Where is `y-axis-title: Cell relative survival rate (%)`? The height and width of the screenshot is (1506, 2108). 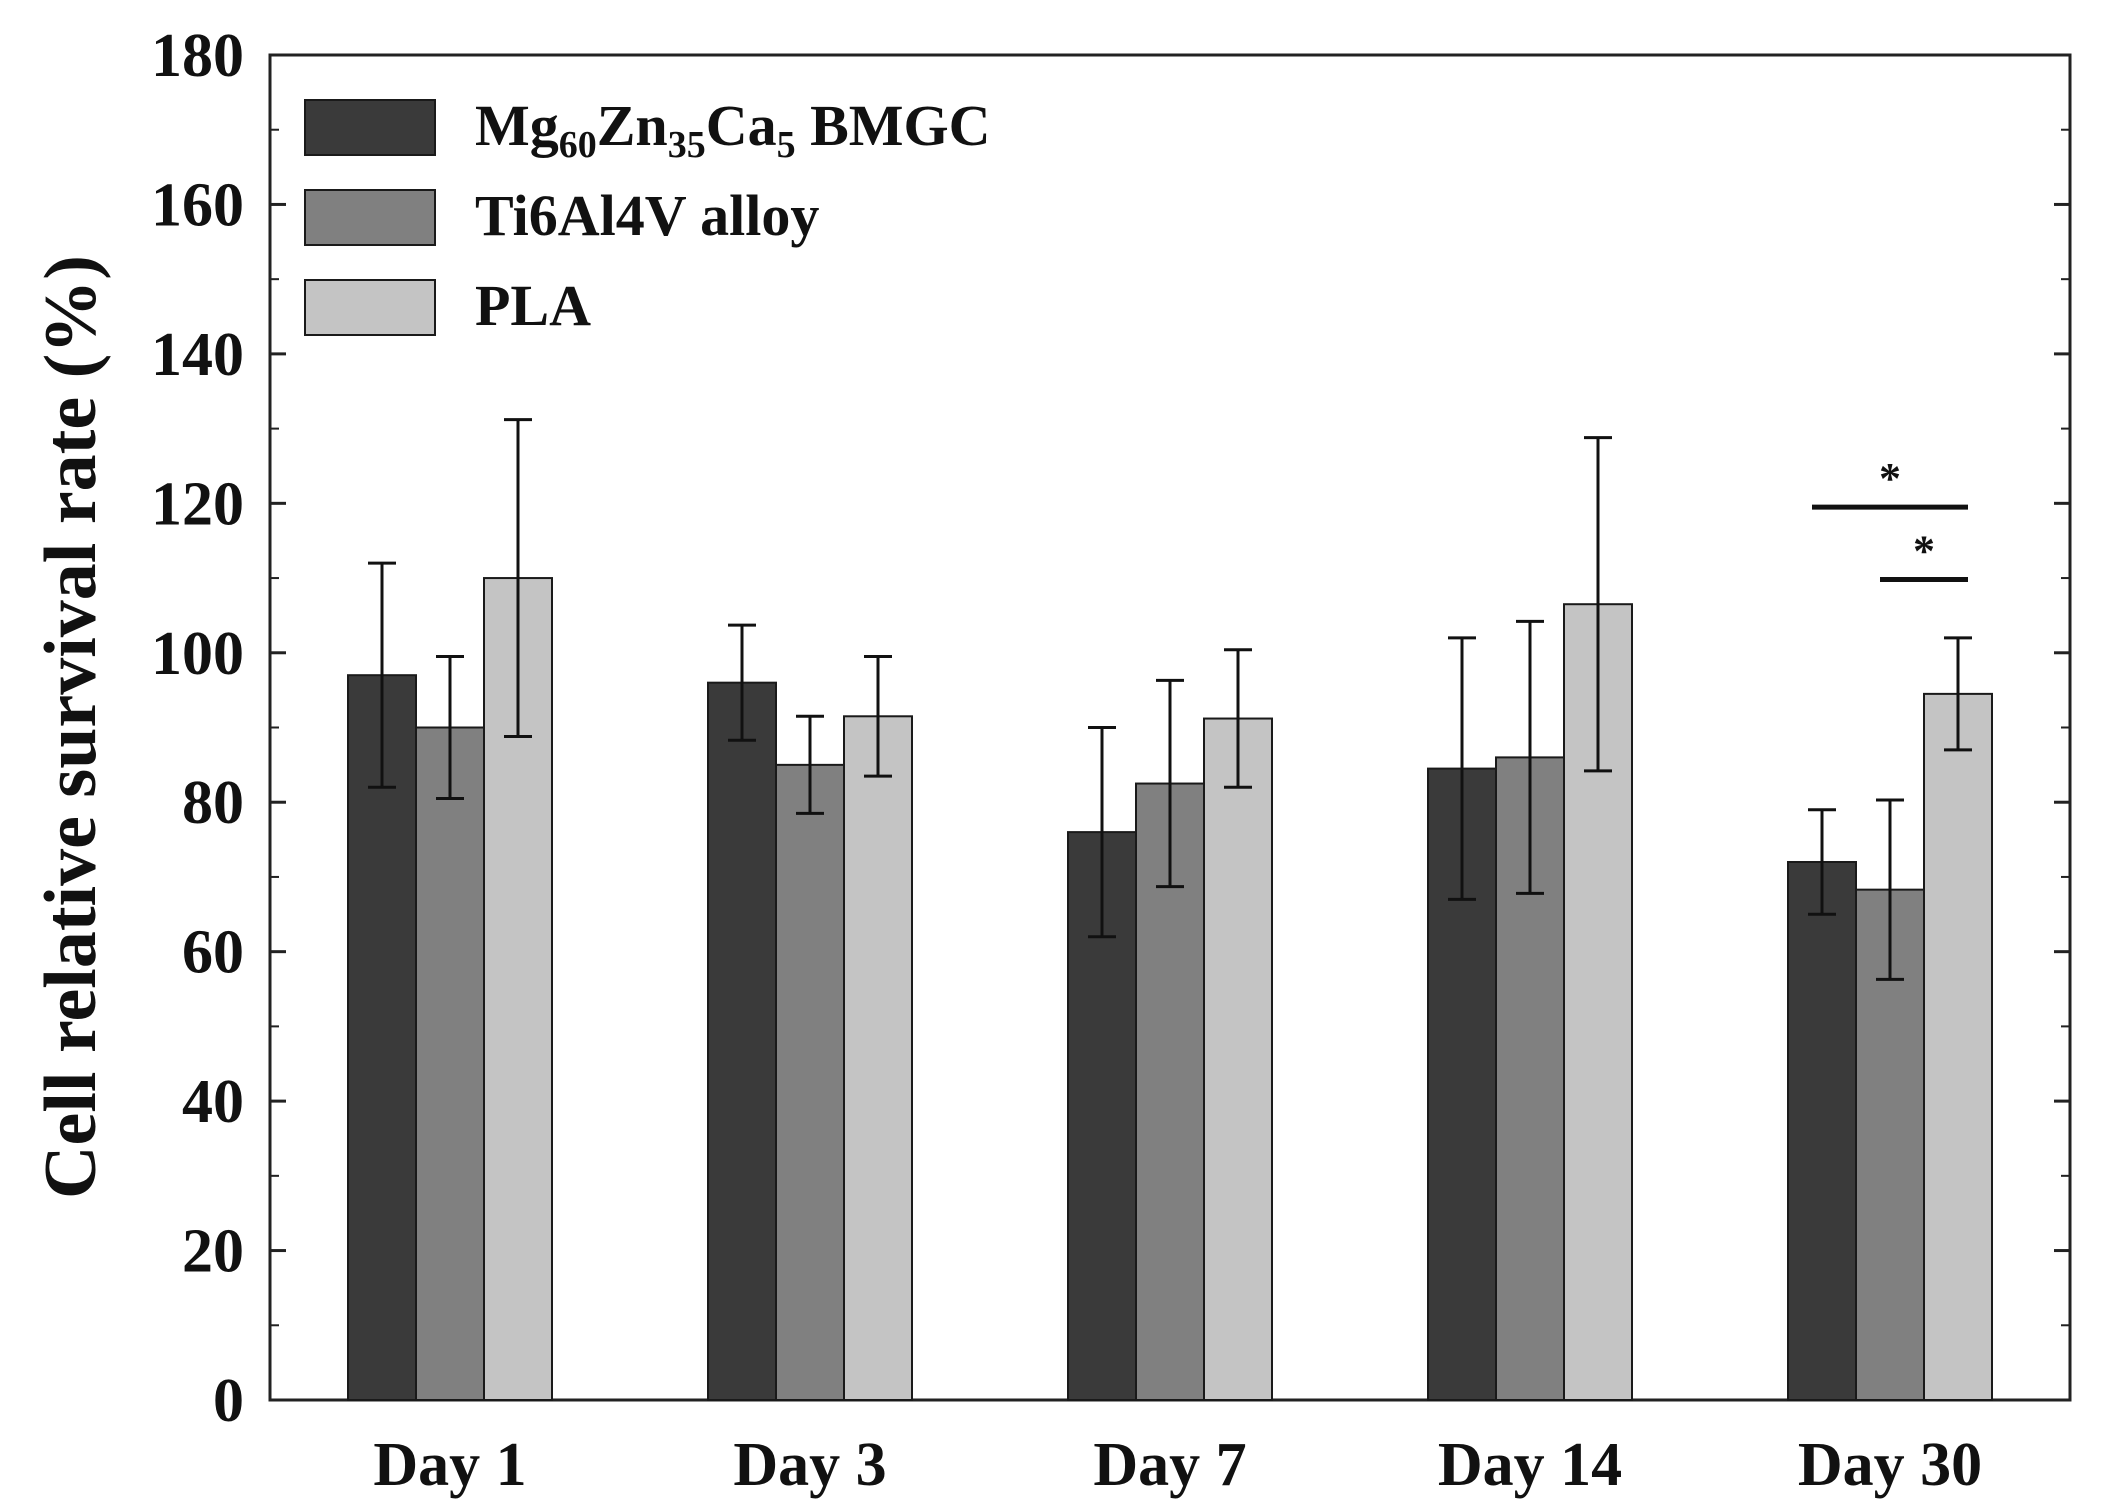
y-axis-title: Cell relative survival rate (%) is located at coordinates (71, 727).